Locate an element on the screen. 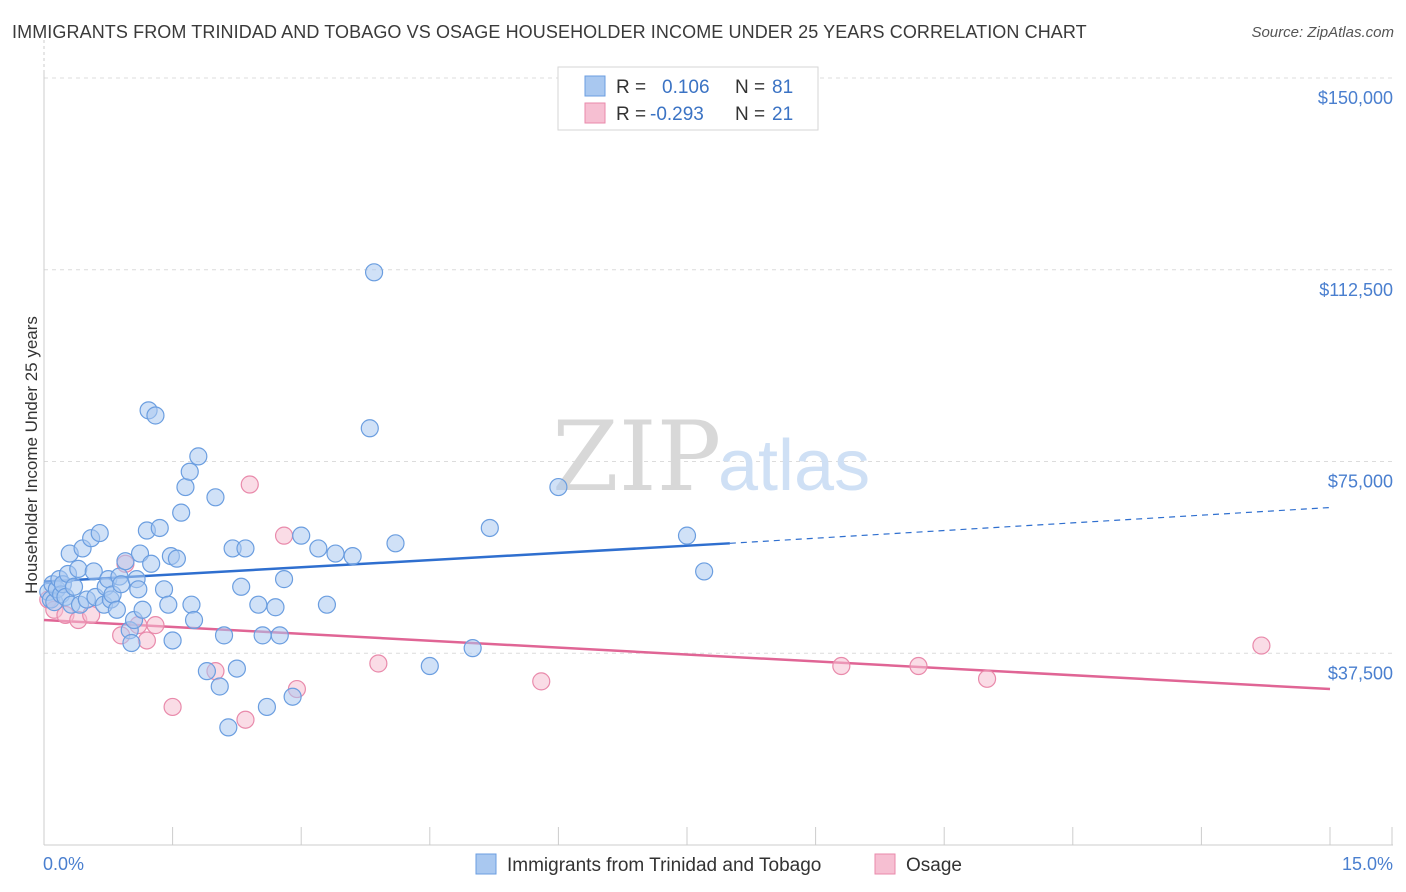 This screenshot has height=892, width=1406. legend-n-label-1: N = is located at coordinates (750, 87).